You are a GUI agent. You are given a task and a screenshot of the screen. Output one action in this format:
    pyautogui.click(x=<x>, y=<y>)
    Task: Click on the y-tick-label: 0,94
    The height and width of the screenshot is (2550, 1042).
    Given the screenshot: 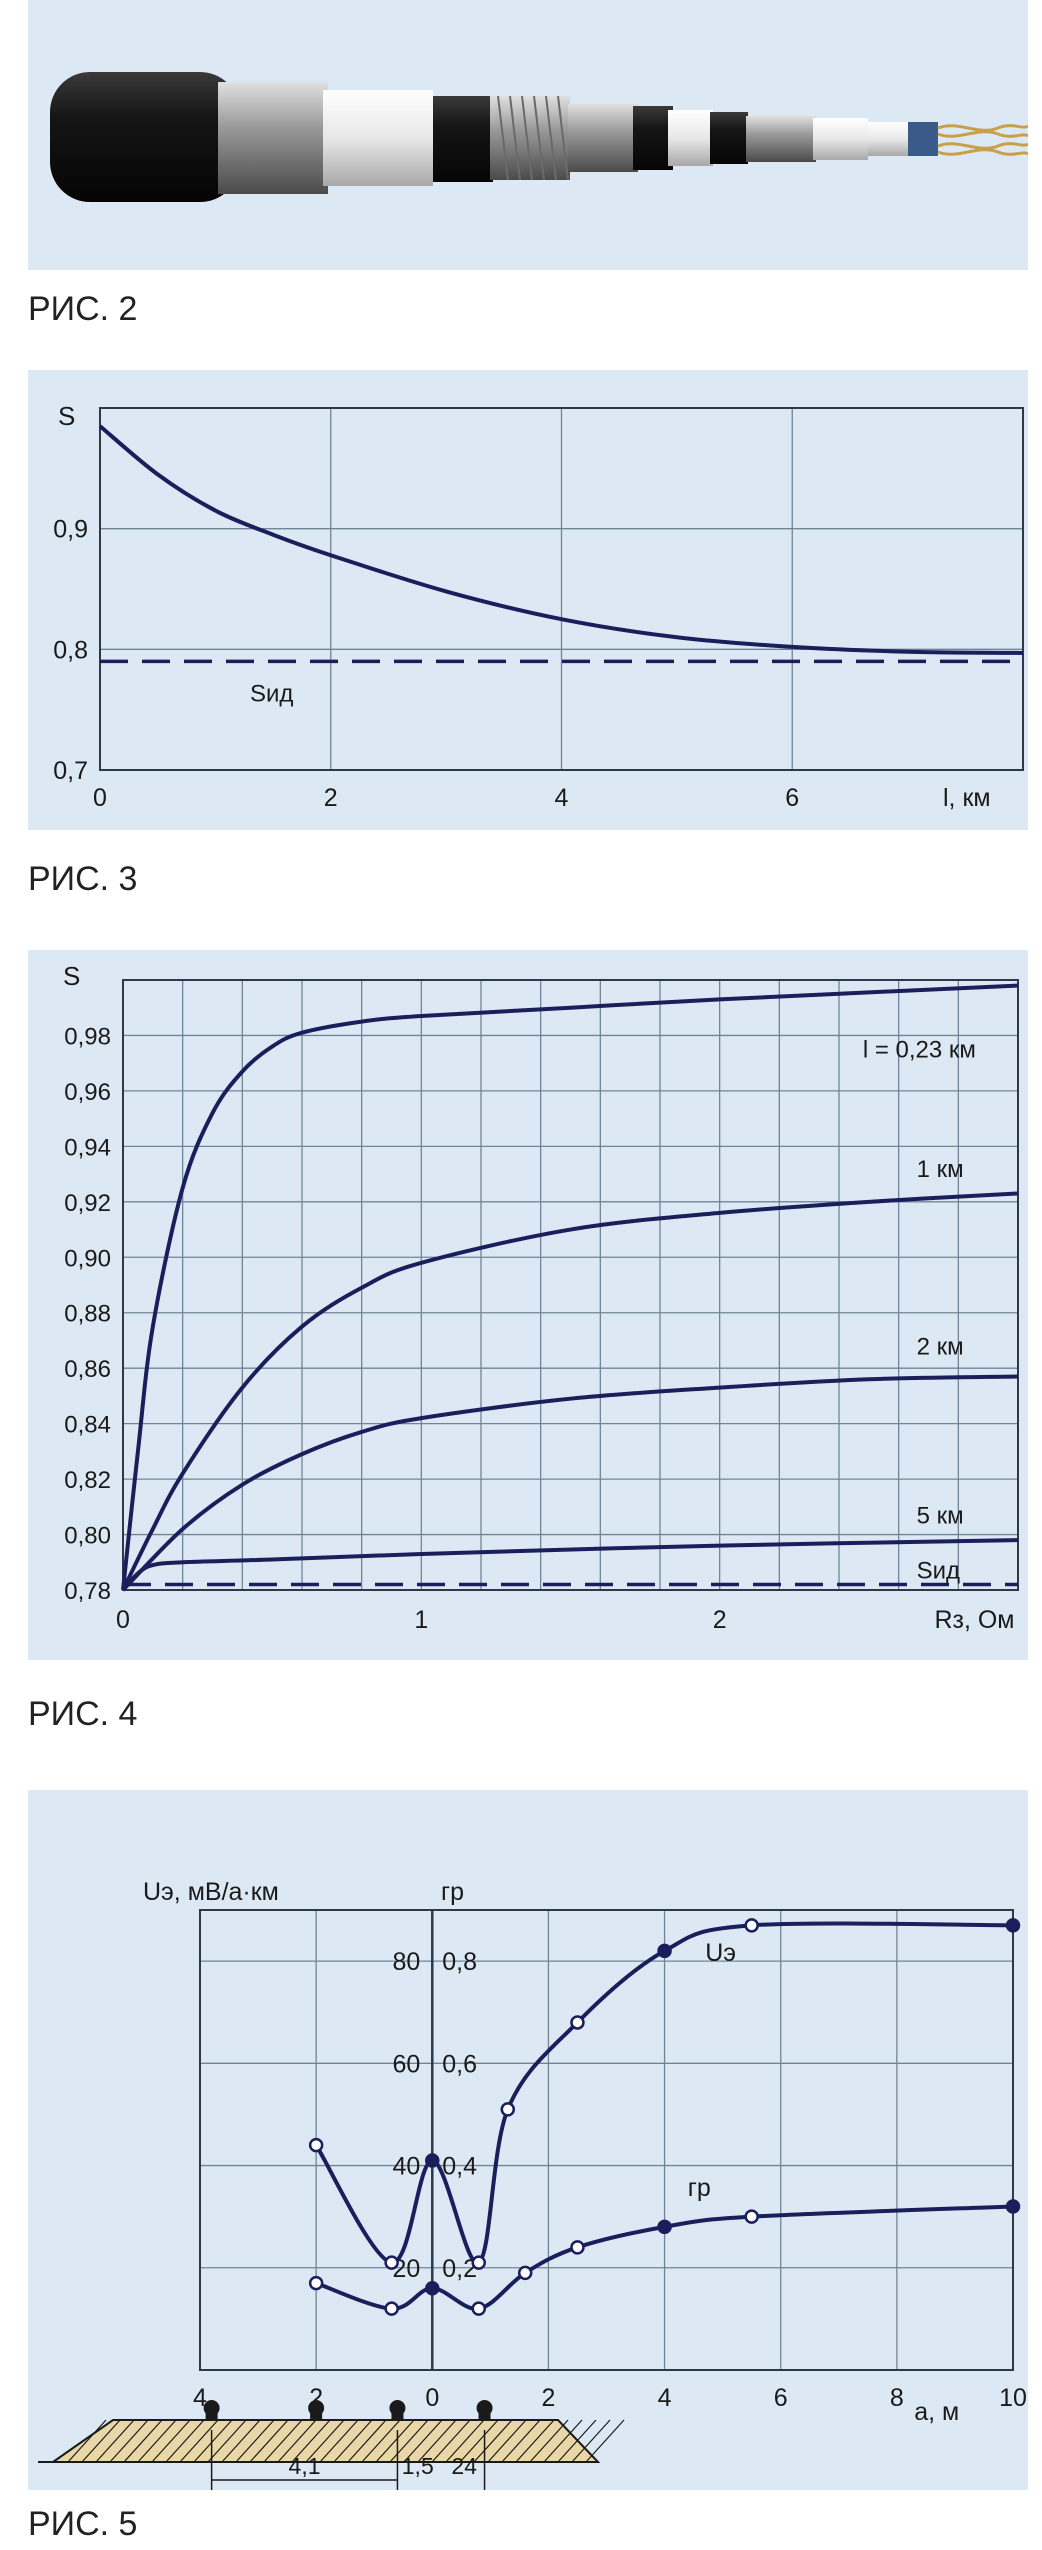 What is the action you would take?
    pyautogui.click(x=87, y=1147)
    